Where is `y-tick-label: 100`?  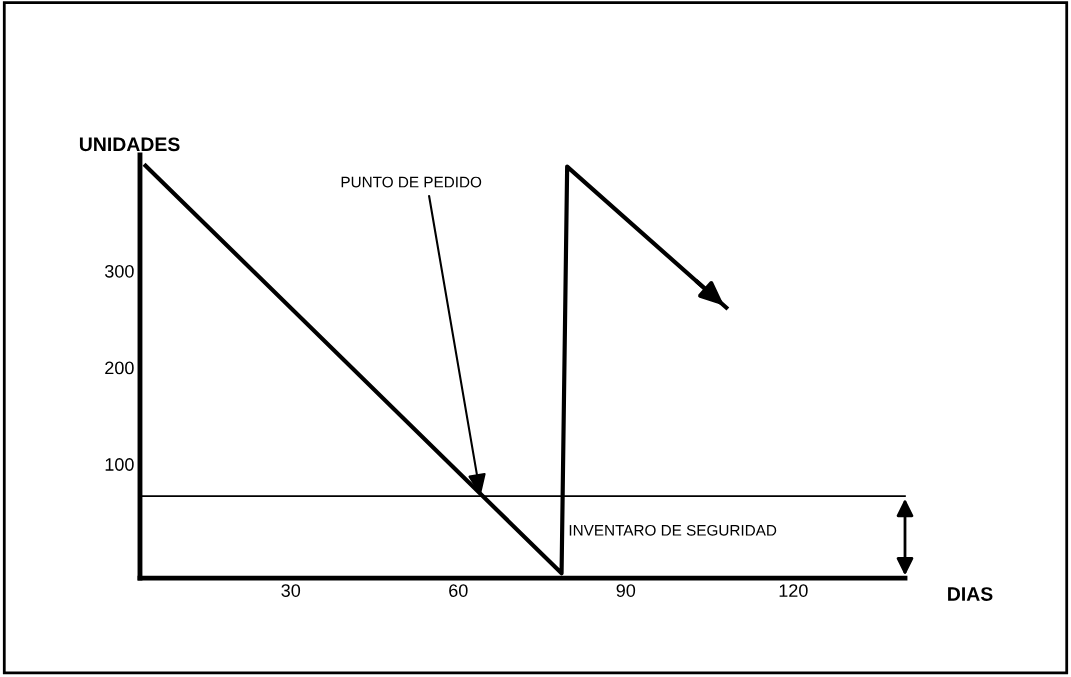
y-tick-label: 100 is located at coordinates (119, 464).